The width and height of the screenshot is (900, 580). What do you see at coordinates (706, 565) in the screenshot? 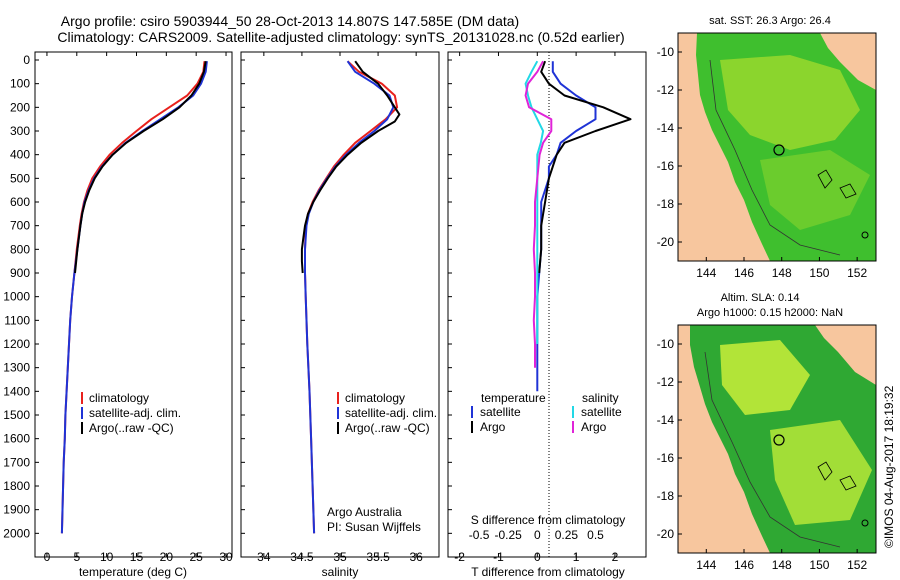
I see `map-x-tick-label: 144` at bounding box center [706, 565].